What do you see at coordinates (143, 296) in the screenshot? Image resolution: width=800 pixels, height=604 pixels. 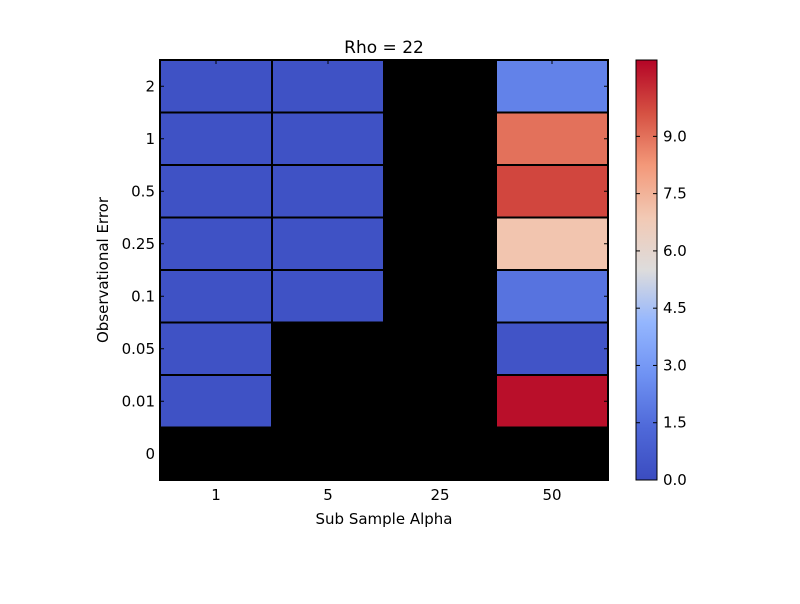 I see `y-tick-label: 0.1` at bounding box center [143, 296].